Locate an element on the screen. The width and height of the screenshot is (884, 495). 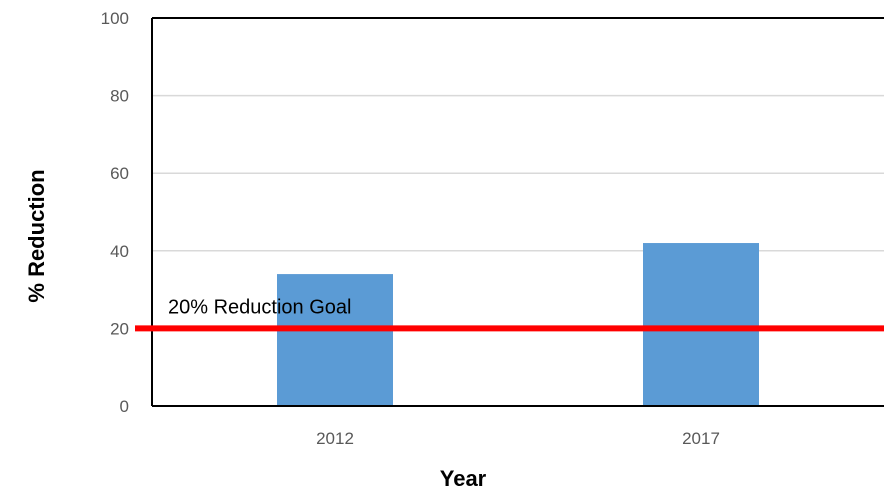
goal-line-group: 20% Reduction Goal is located at coordinates (509, 314).